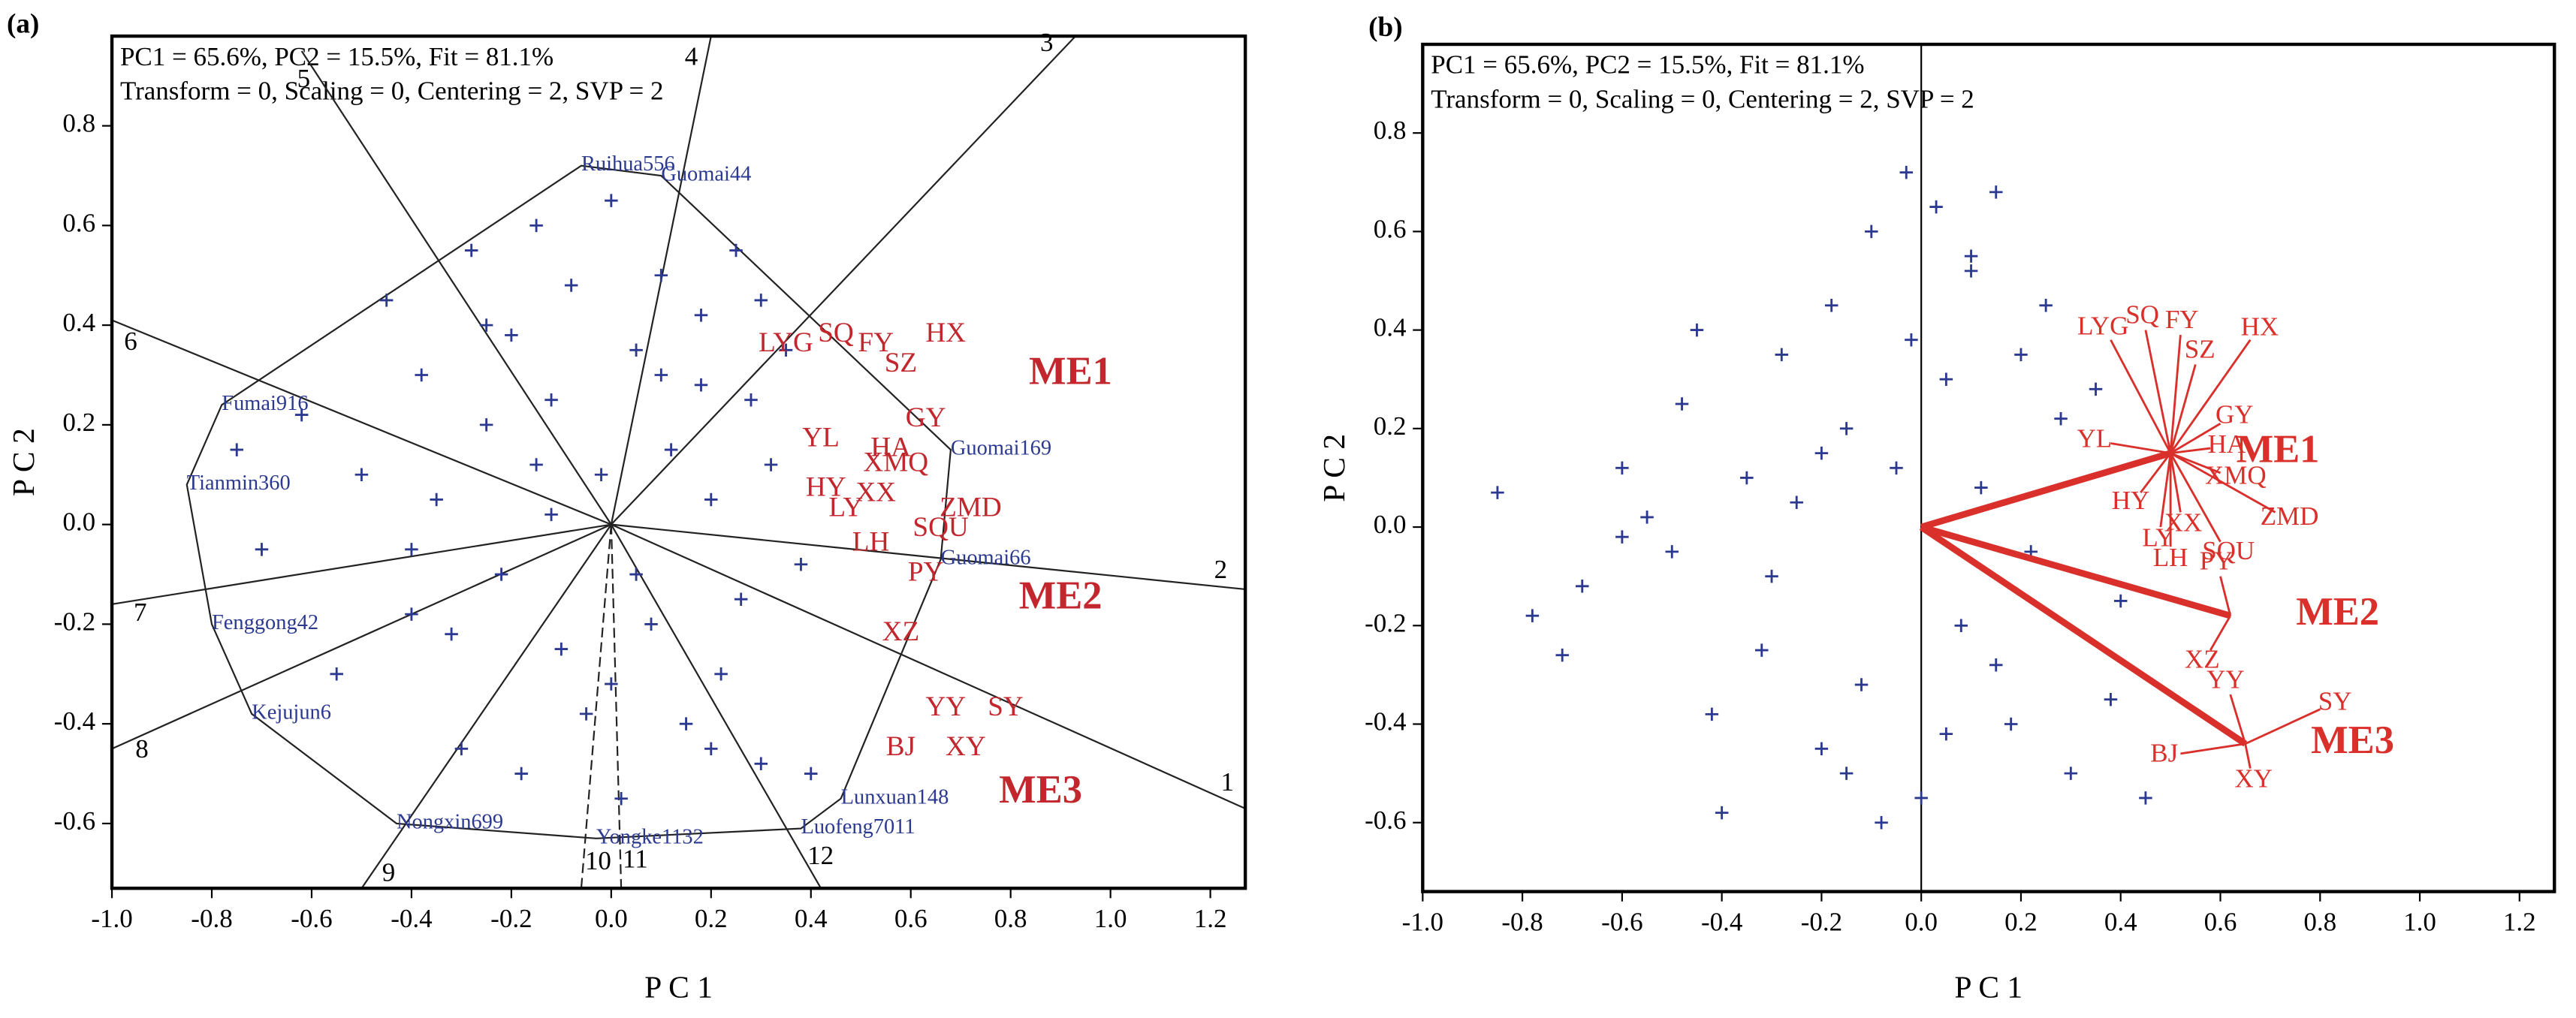 This screenshot has width=2576, height=1018. I want to click on x-tick-label: -0.8, so click(1522, 921).